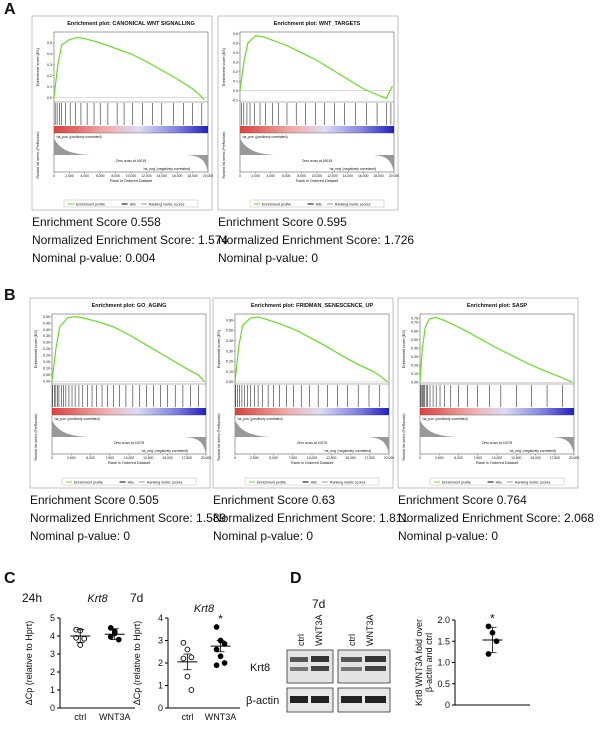  Describe the element at coordinates (443, 620) in the screenshot. I see `y-tick-label: 2.0` at that location.